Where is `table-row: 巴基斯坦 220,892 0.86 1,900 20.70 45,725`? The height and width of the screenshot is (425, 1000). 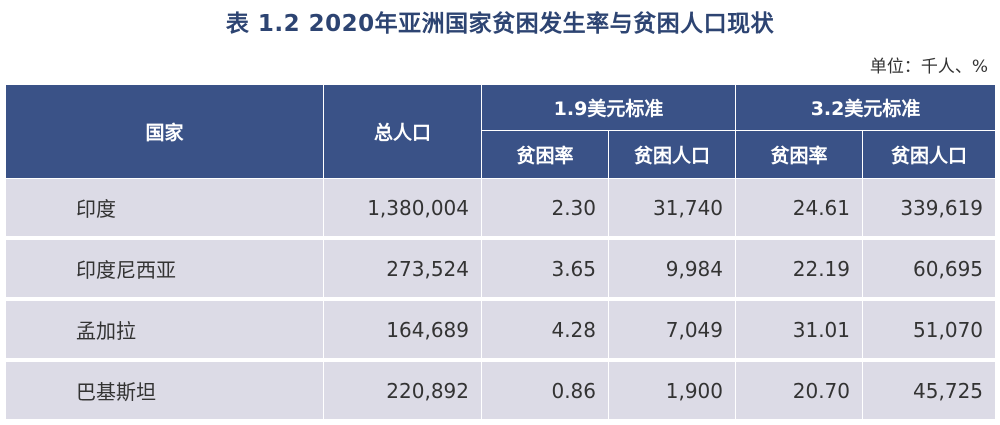 table-row: 巴基斯坦 220,892 0.86 1,900 20.70 45,725 is located at coordinates (501, 391).